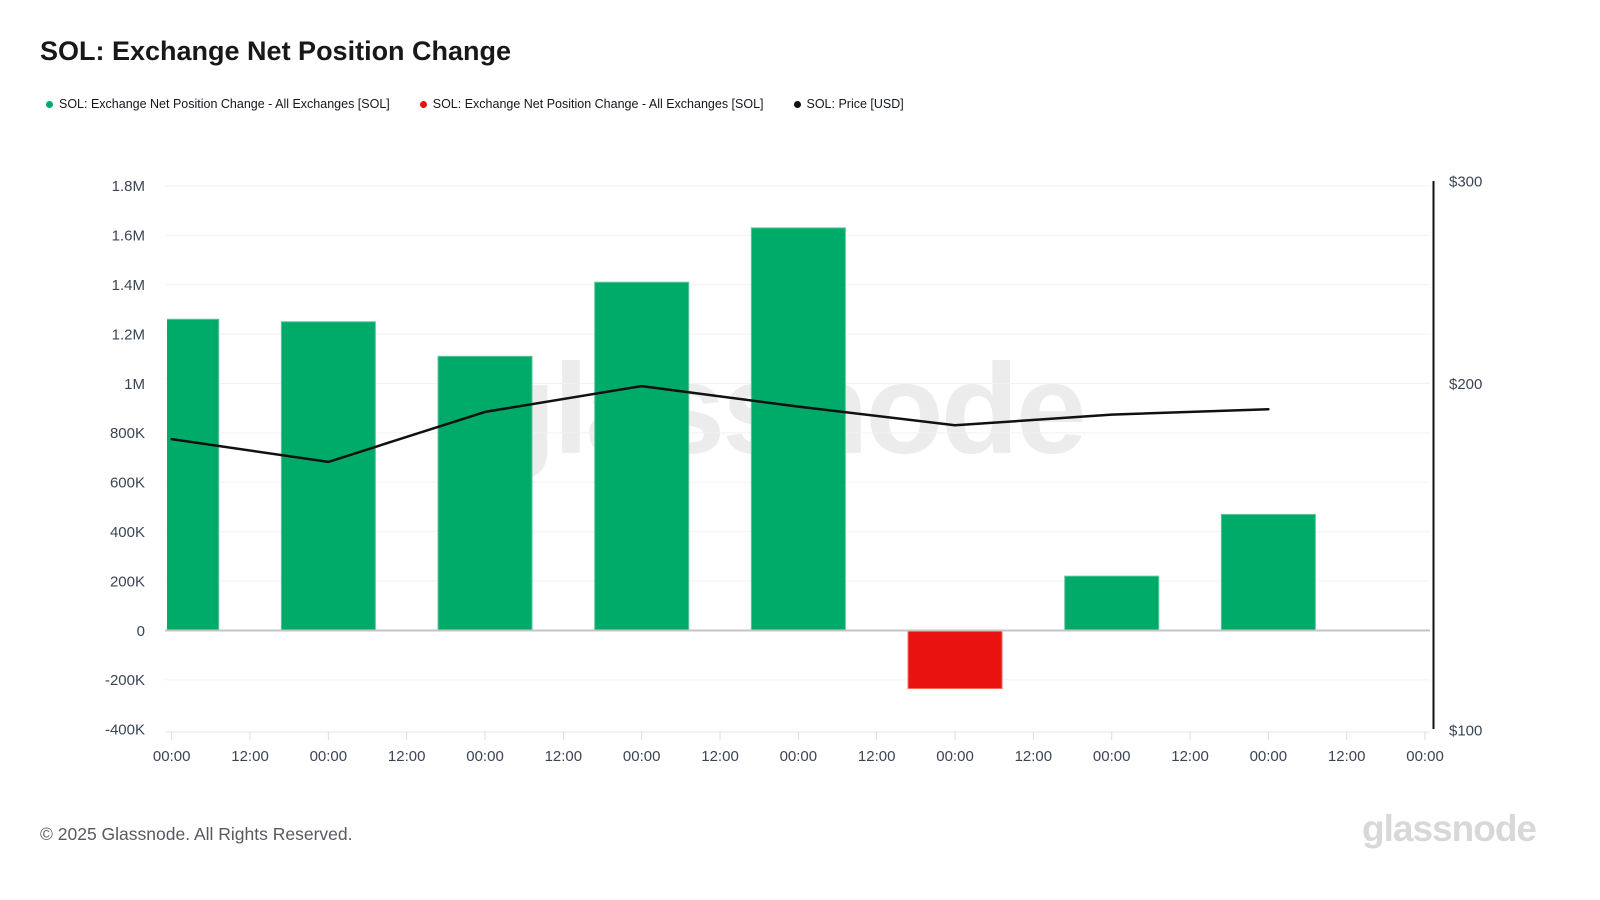 Image resolution: width=1600 pixels, height=900 pixels. What do you see at coordinates (1465, 181) in the screenshot?
I see `right-axis-tick-label: $300` at bounding box center [1465, 181].